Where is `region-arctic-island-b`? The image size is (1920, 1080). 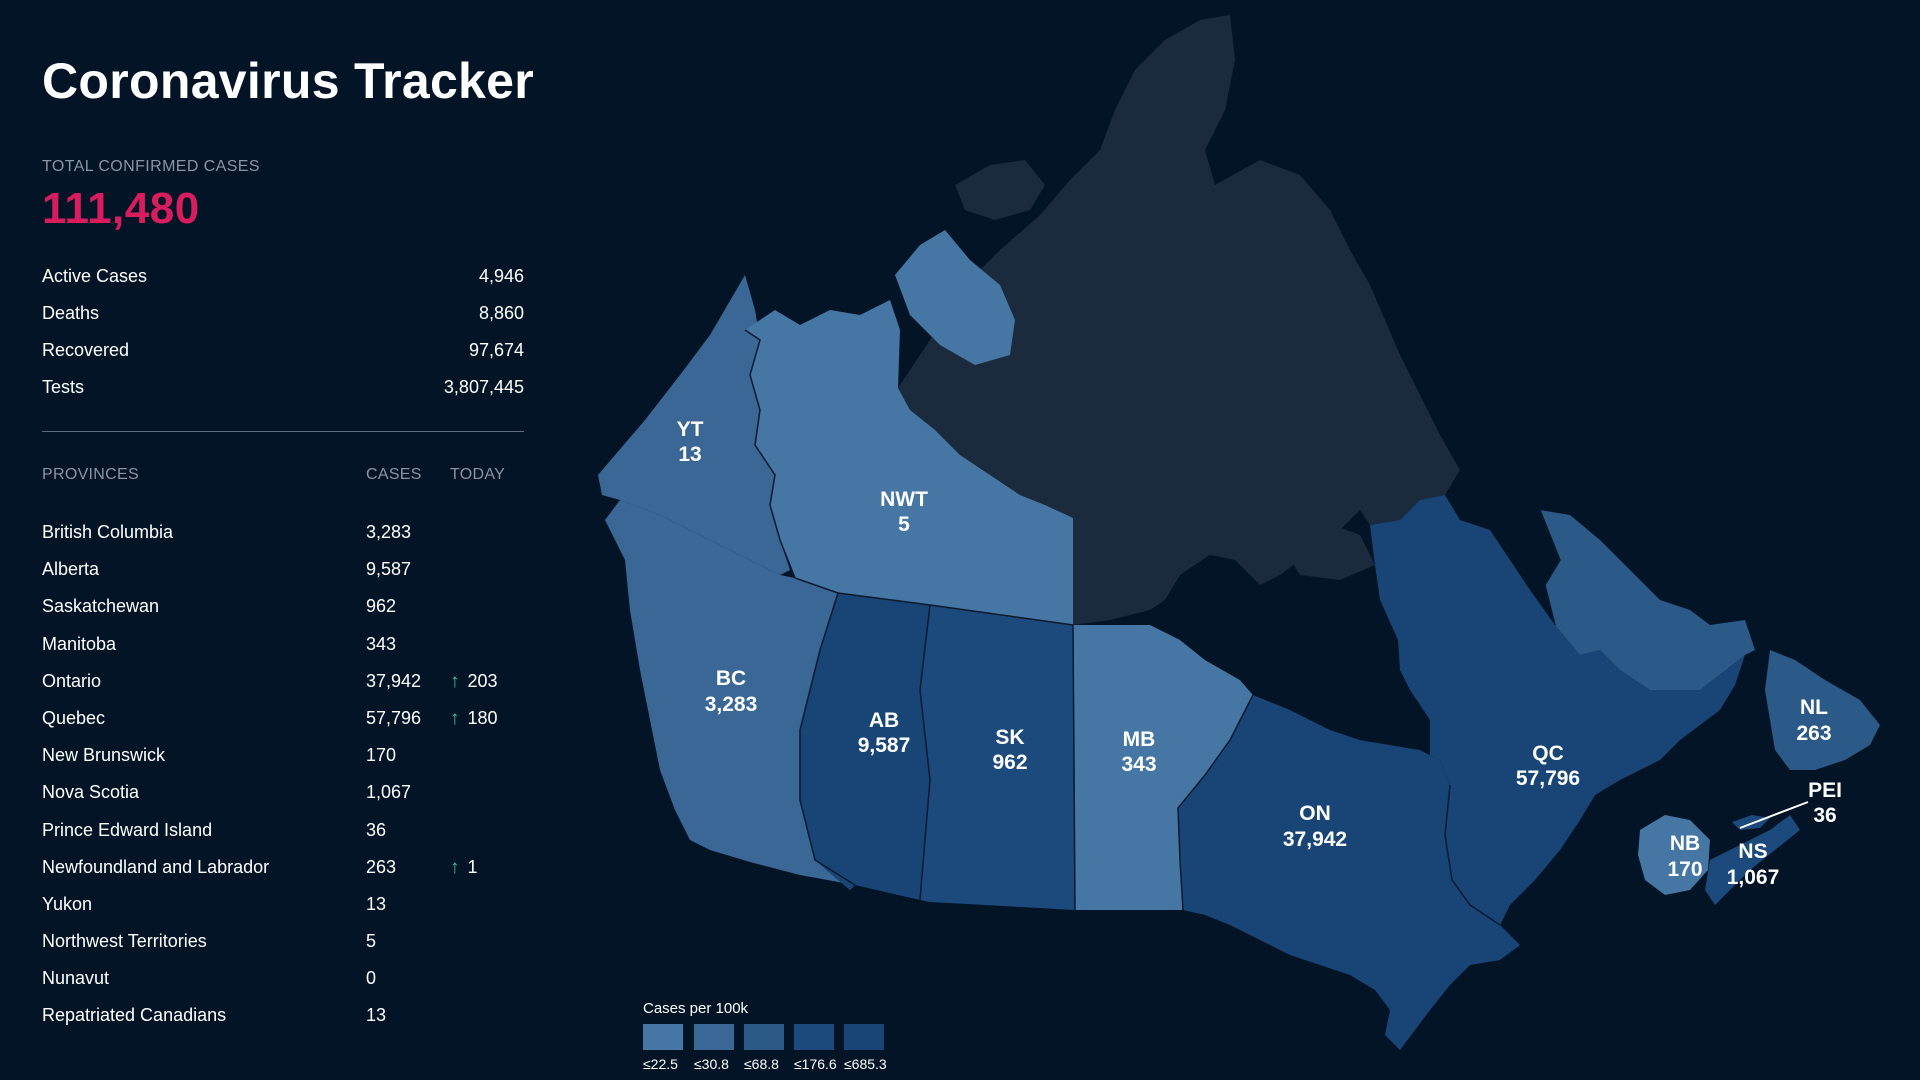
region-arctic-island-b is located at coordinates (1325, 550).